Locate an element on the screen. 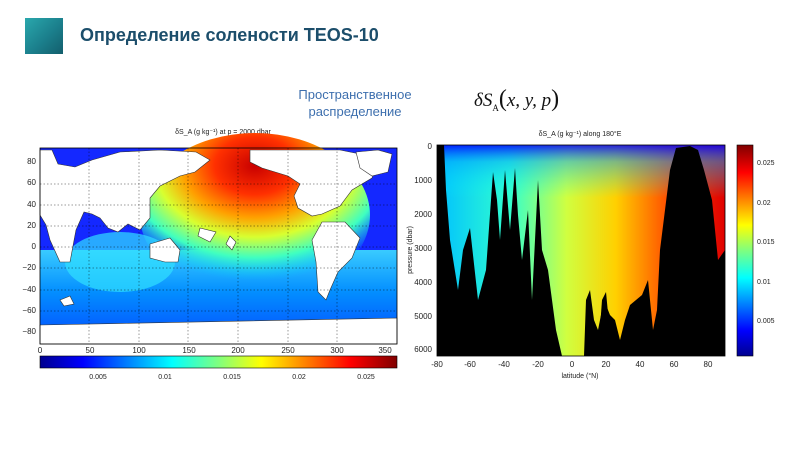 The width and height of the screenshot is (800, 450). section-seamount is located at coordinates (646, 333).